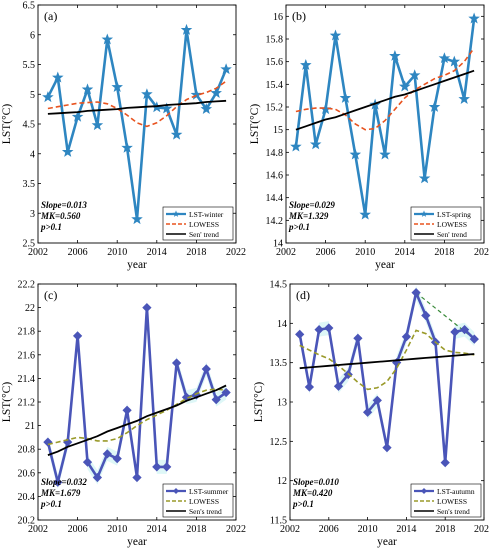 The image size is (489, 550). I want to click on stats-annotation: Slope=0.032, so click(64, 482).